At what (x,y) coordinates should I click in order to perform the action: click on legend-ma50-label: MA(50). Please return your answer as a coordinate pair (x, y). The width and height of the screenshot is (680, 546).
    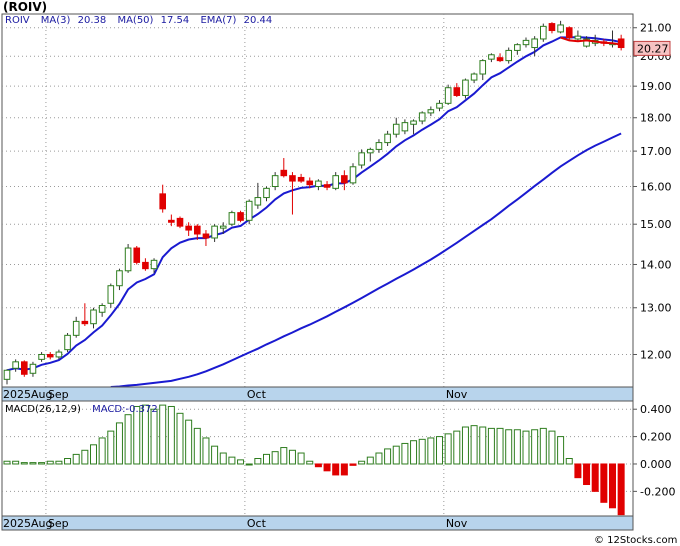
    Looking at the image, I should click on (135, 20).